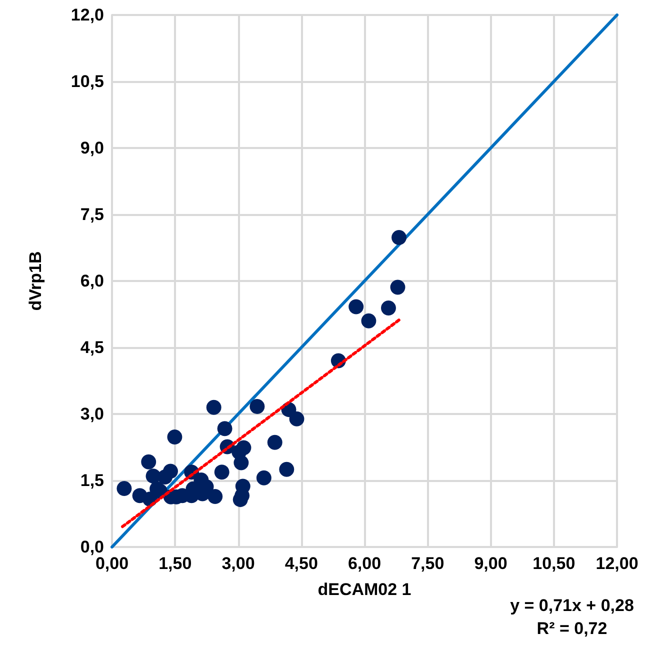  Describe the element at coordinates (427, 563) in the screenshot. I see `x-tick-label: 7,50` at that location.